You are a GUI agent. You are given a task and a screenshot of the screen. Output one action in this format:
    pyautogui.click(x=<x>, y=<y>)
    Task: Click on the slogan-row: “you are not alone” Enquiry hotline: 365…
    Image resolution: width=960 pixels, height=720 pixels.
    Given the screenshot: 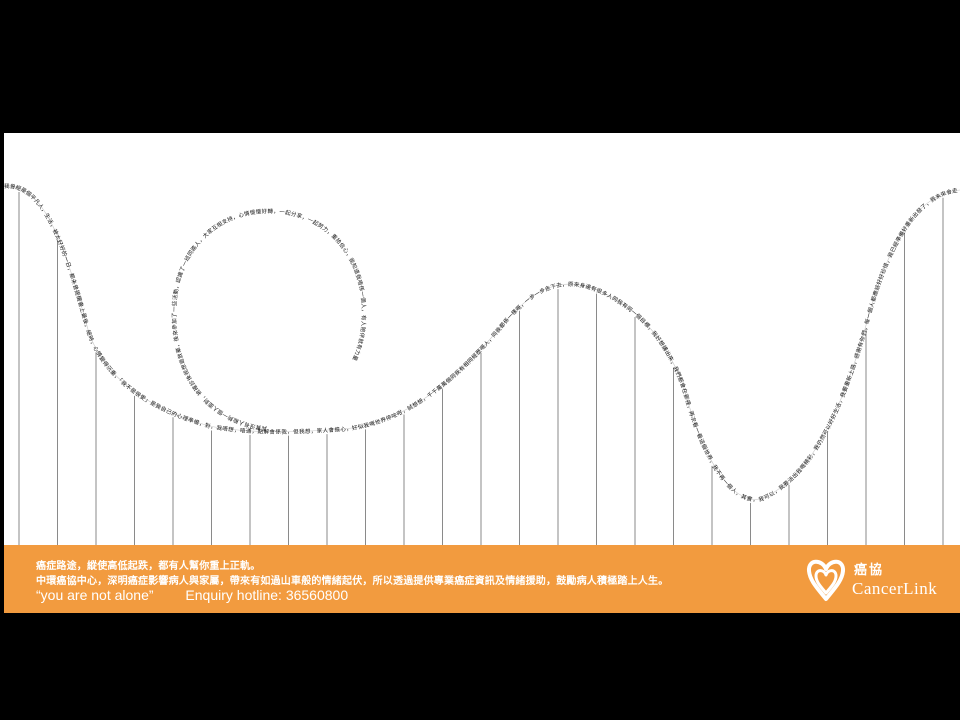 What is the action you would take?
    pyautogui.click(x=192, y=595)
    